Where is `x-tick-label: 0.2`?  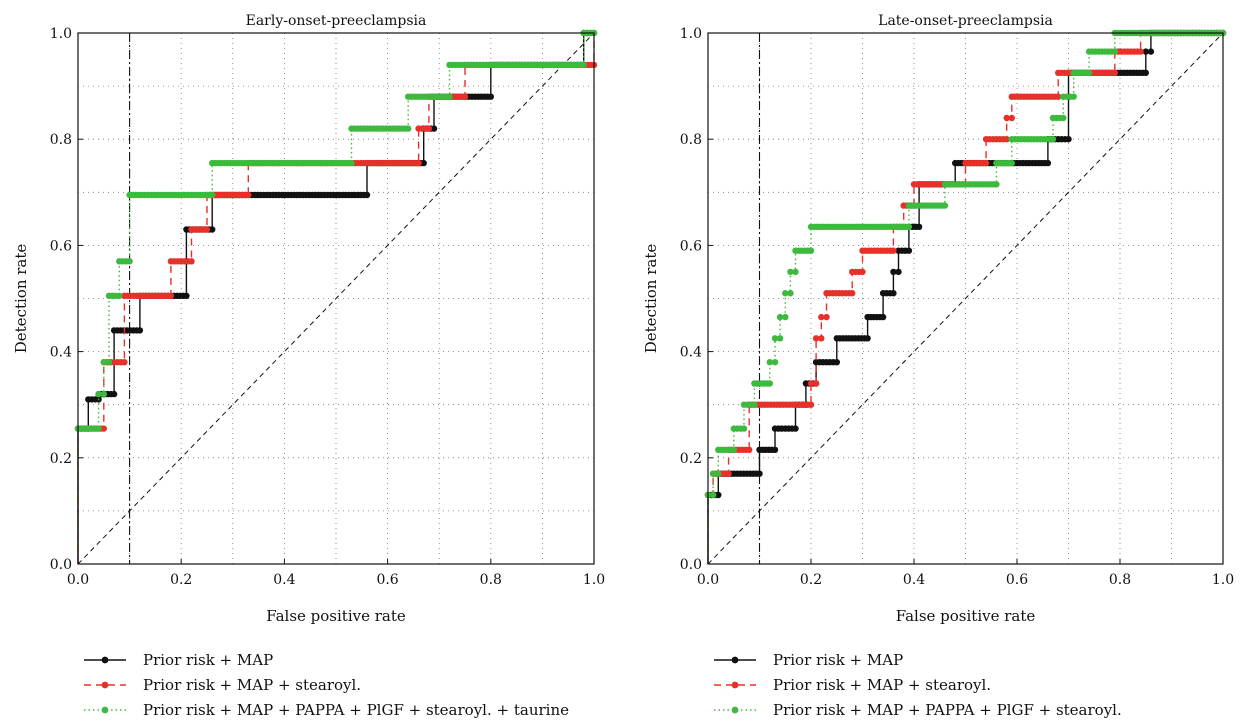
x-tick-label: 0.2 is located at coordinates (181, 580).